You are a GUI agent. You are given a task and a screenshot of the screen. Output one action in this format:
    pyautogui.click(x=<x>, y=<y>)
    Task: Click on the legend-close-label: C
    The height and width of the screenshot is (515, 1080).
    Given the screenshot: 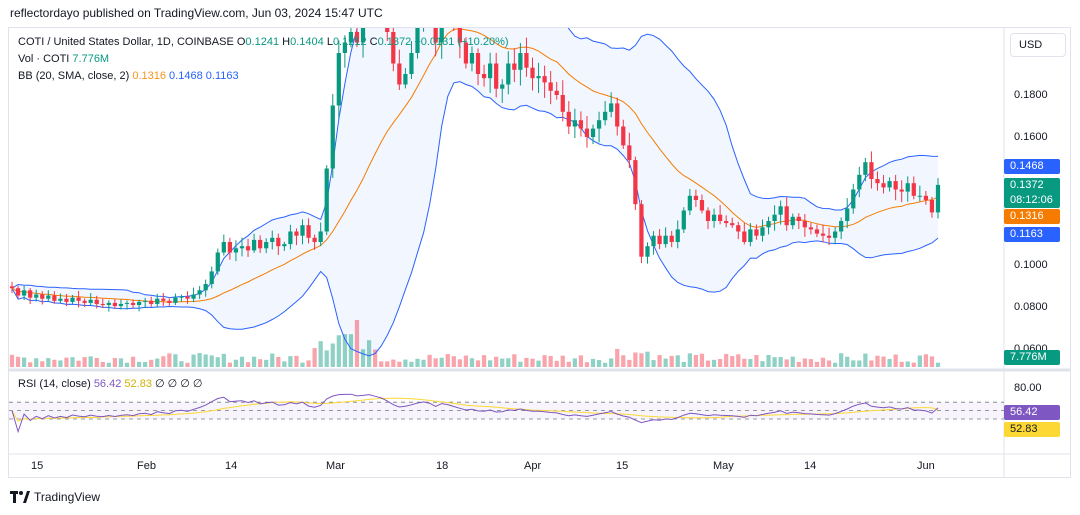 What is the action you would take?
    pyautogui.click(x=373, y=42)
    